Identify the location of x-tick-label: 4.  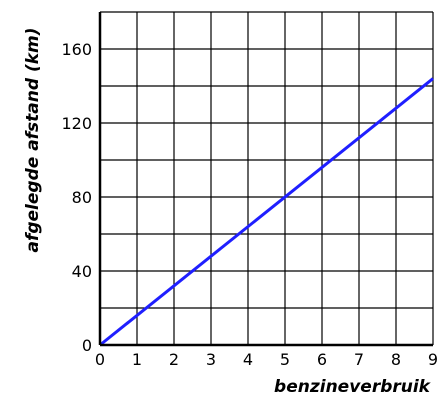
(248, 359).